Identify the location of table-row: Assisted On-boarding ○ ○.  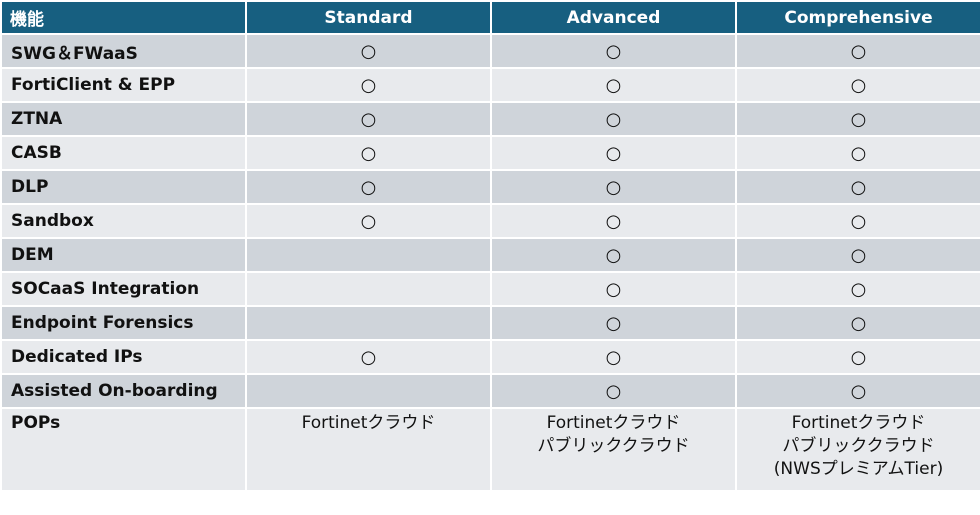
(490, 391).